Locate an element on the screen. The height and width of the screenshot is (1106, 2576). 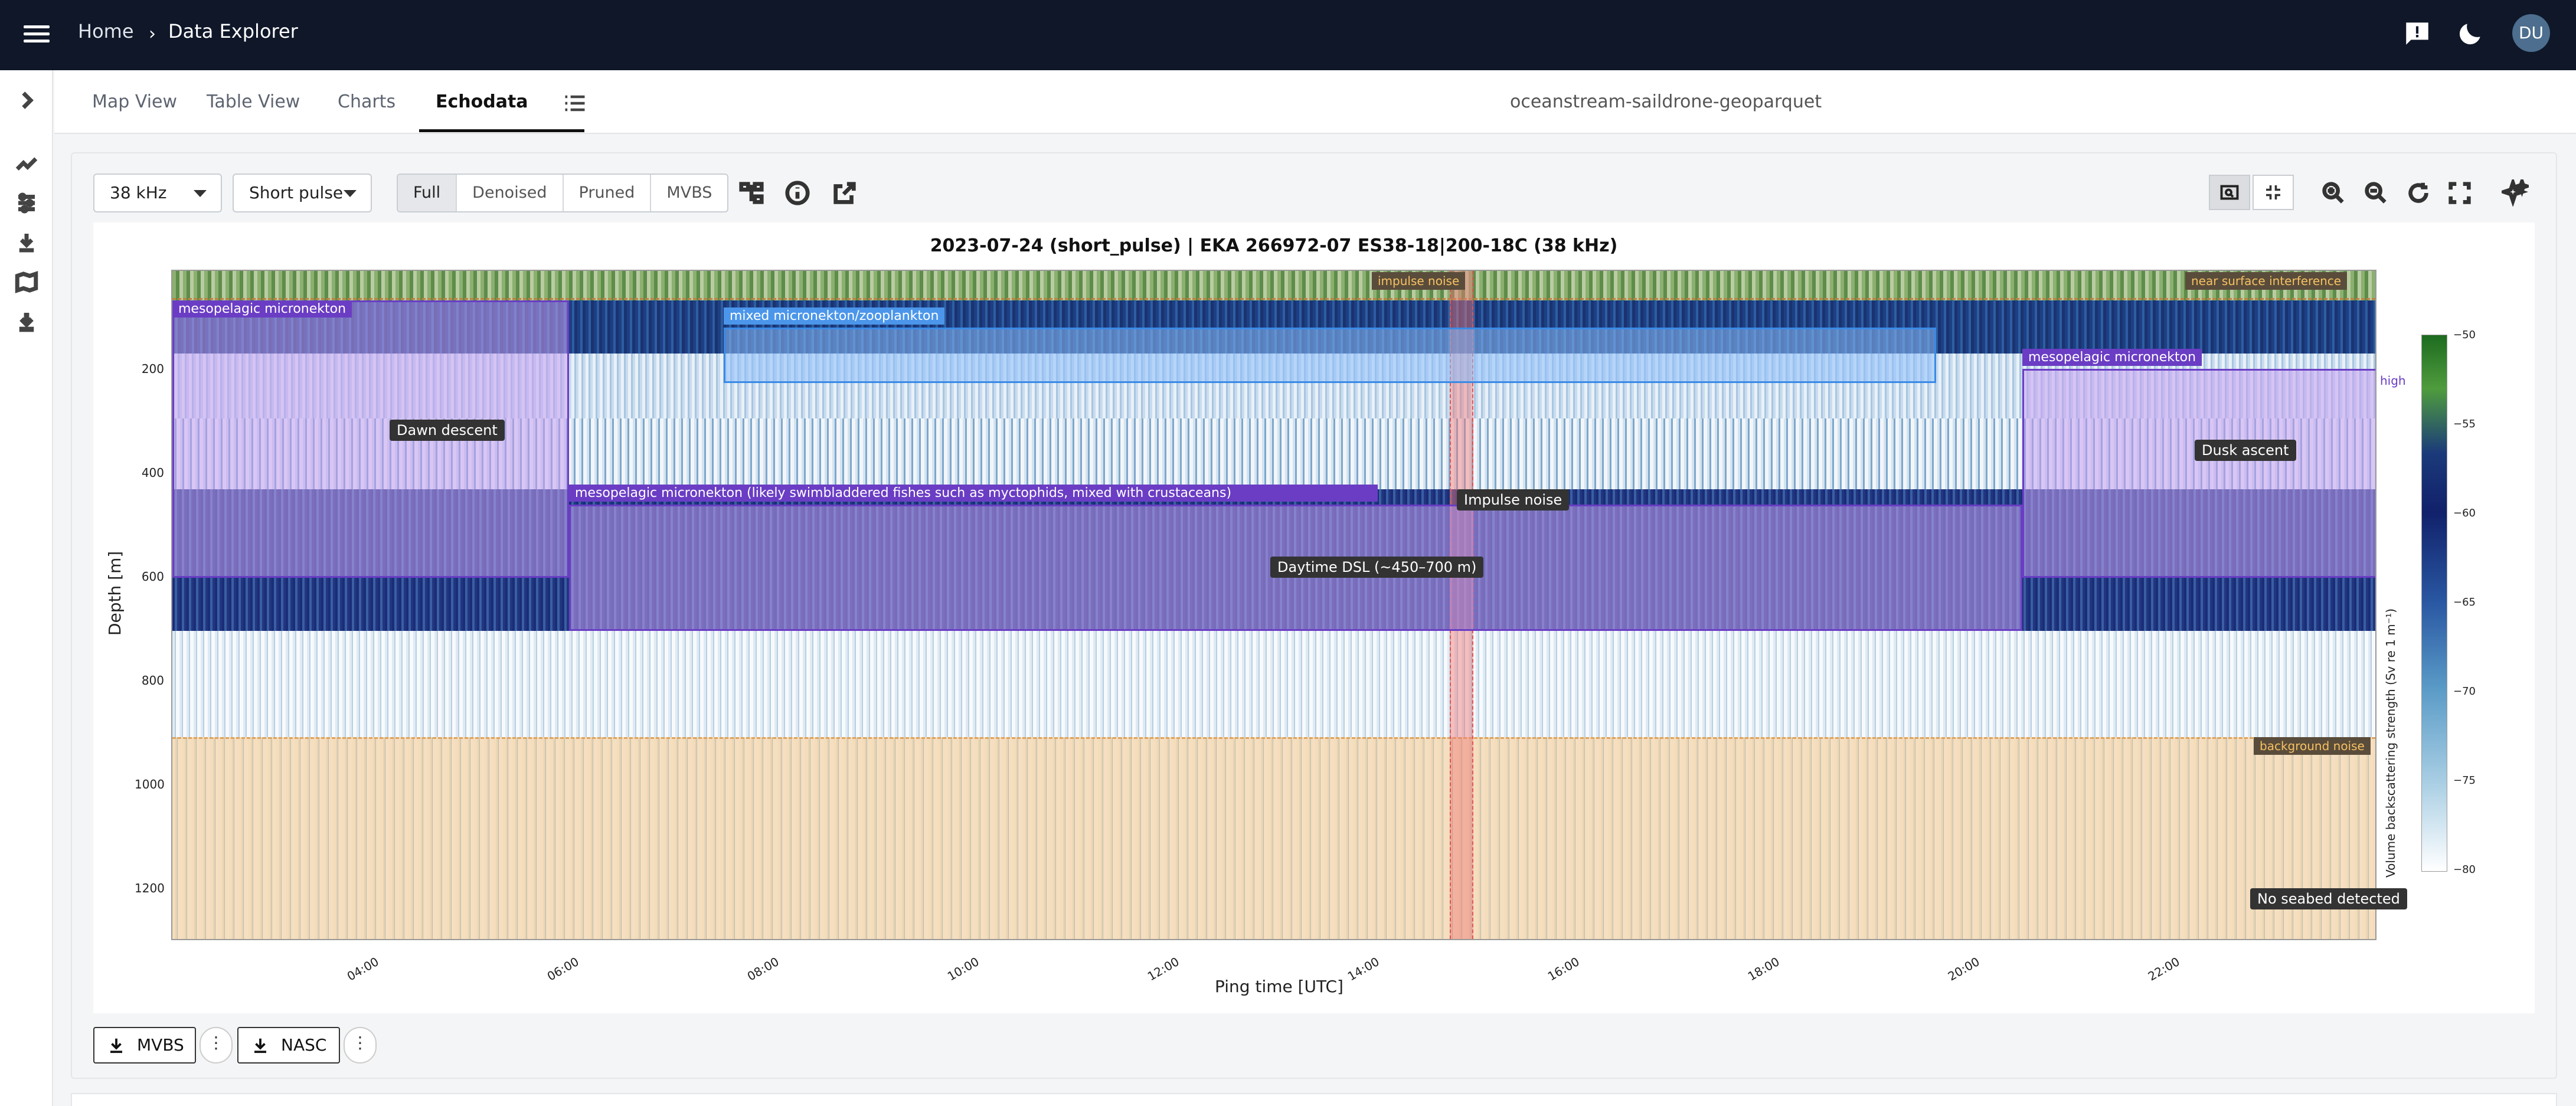
x-tick-label: 20:00 is located at coordinates (1963, 969).